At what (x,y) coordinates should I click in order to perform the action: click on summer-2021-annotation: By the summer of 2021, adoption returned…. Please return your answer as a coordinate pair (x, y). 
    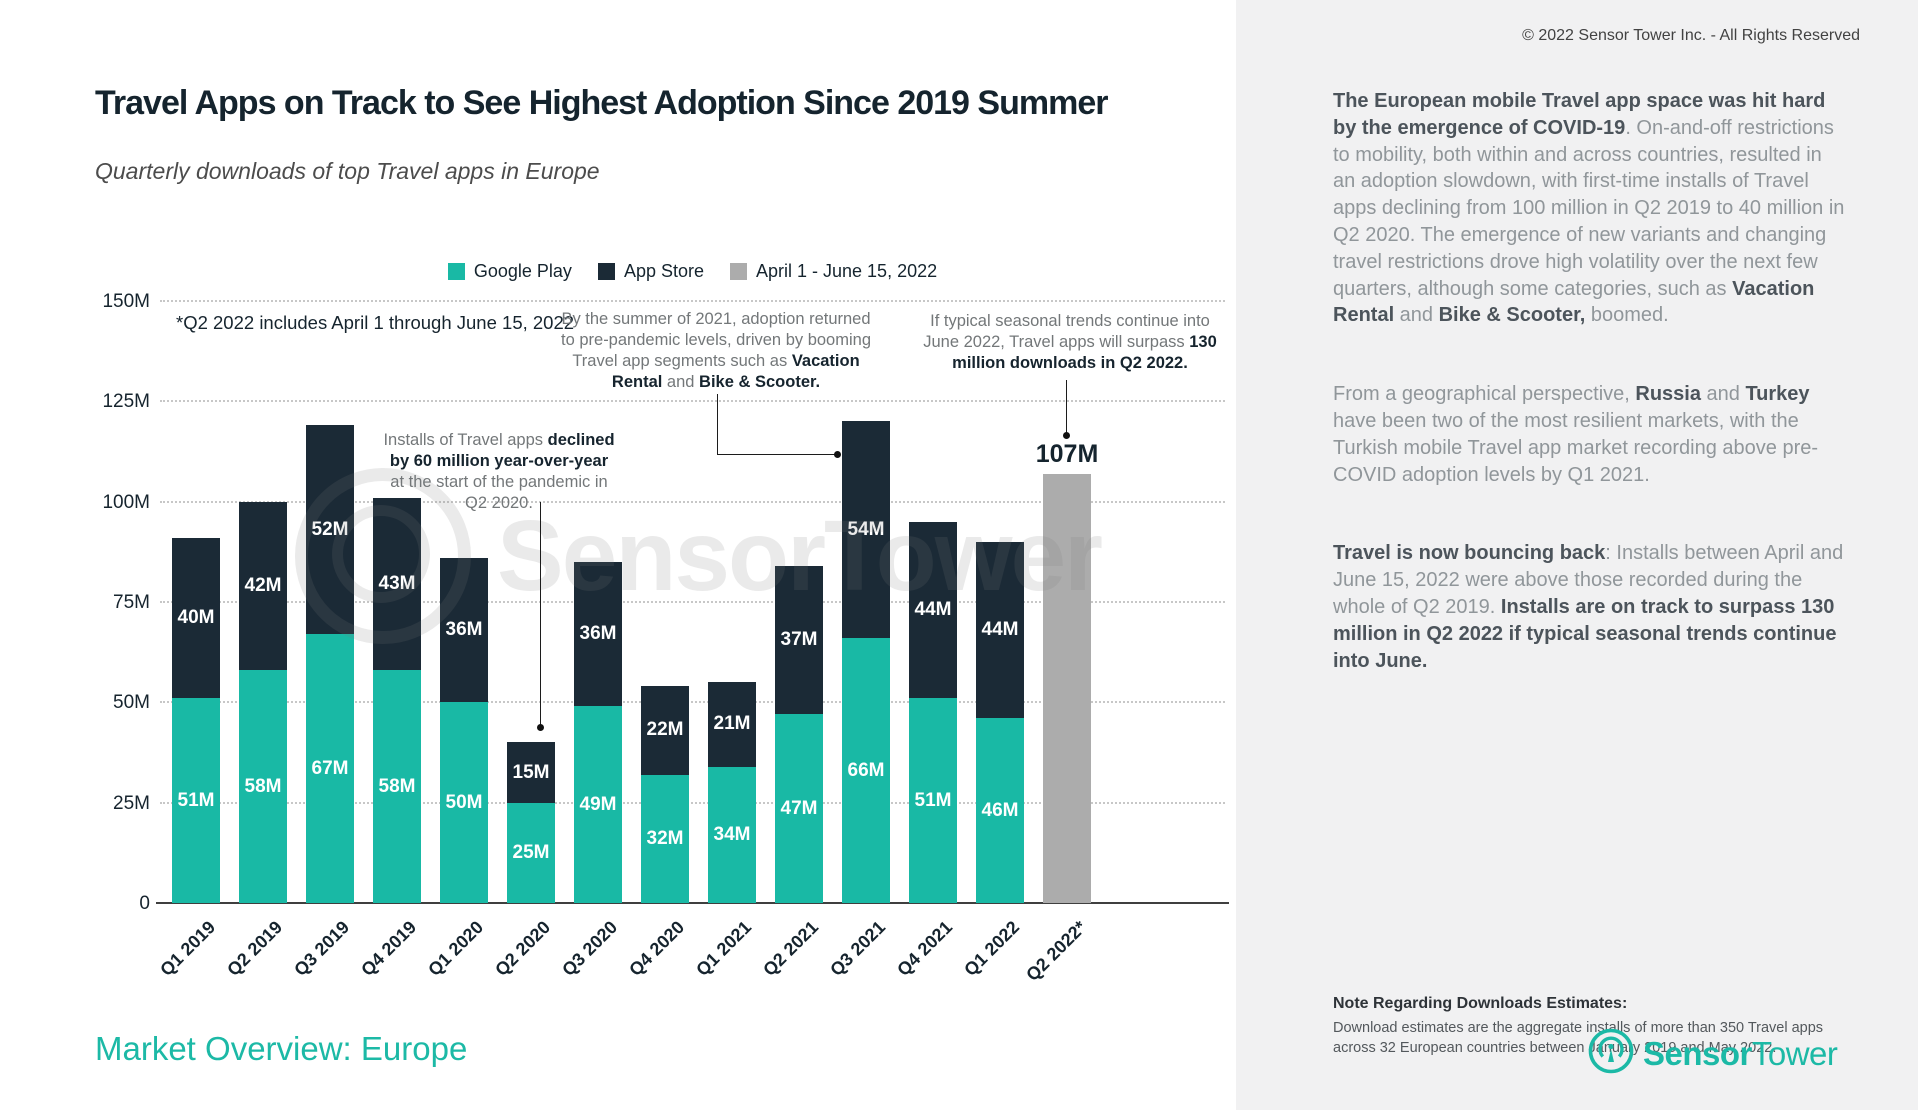
    Looking at the image, I should click on (716, 350).